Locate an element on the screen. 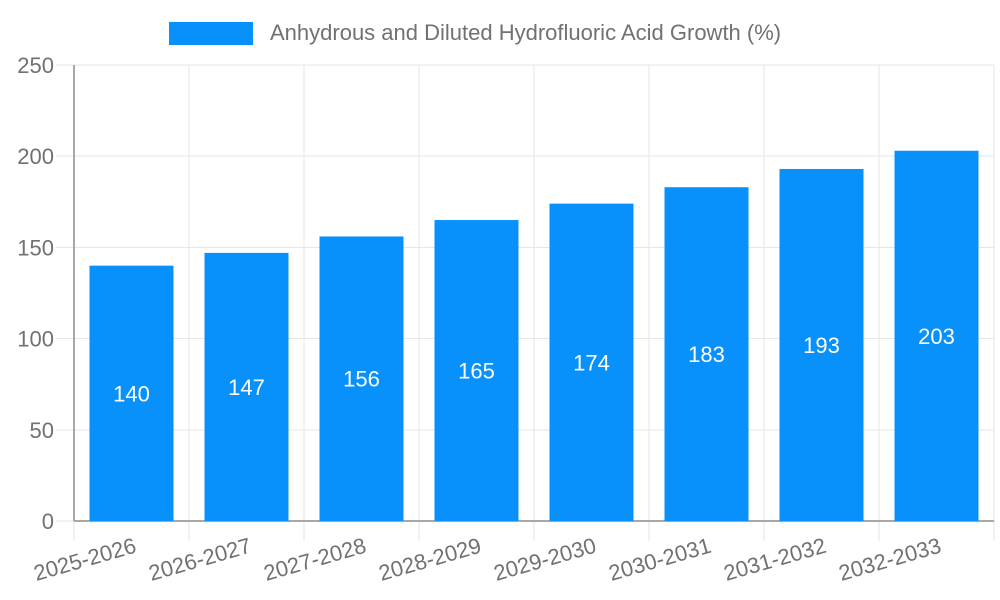  bar-value-label: 203 is located at coordinates (936, 336).